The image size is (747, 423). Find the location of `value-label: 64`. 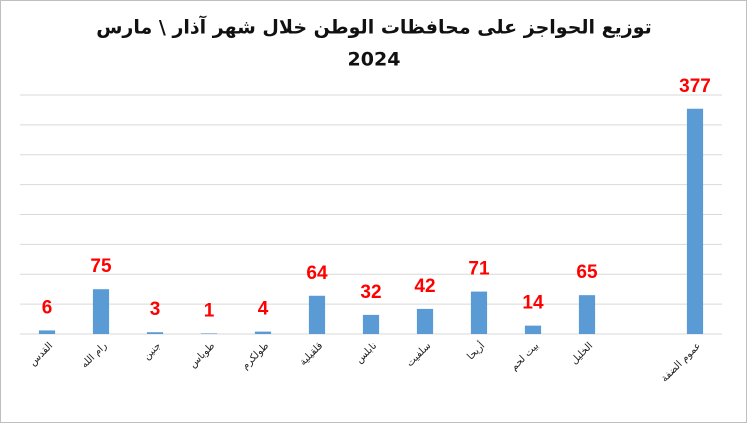

value-label: 64 is located at coordinates (317, 273).